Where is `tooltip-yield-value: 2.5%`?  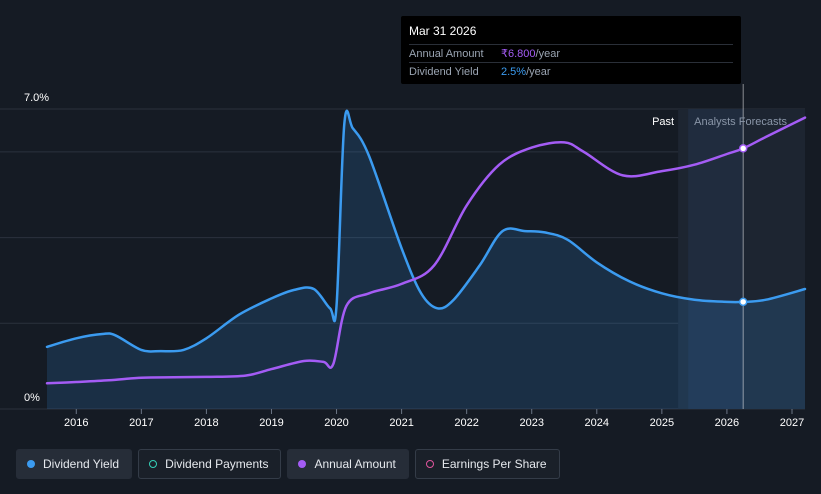
tooltip-yield-value: 2.5% is located at coordinates (514, 71).